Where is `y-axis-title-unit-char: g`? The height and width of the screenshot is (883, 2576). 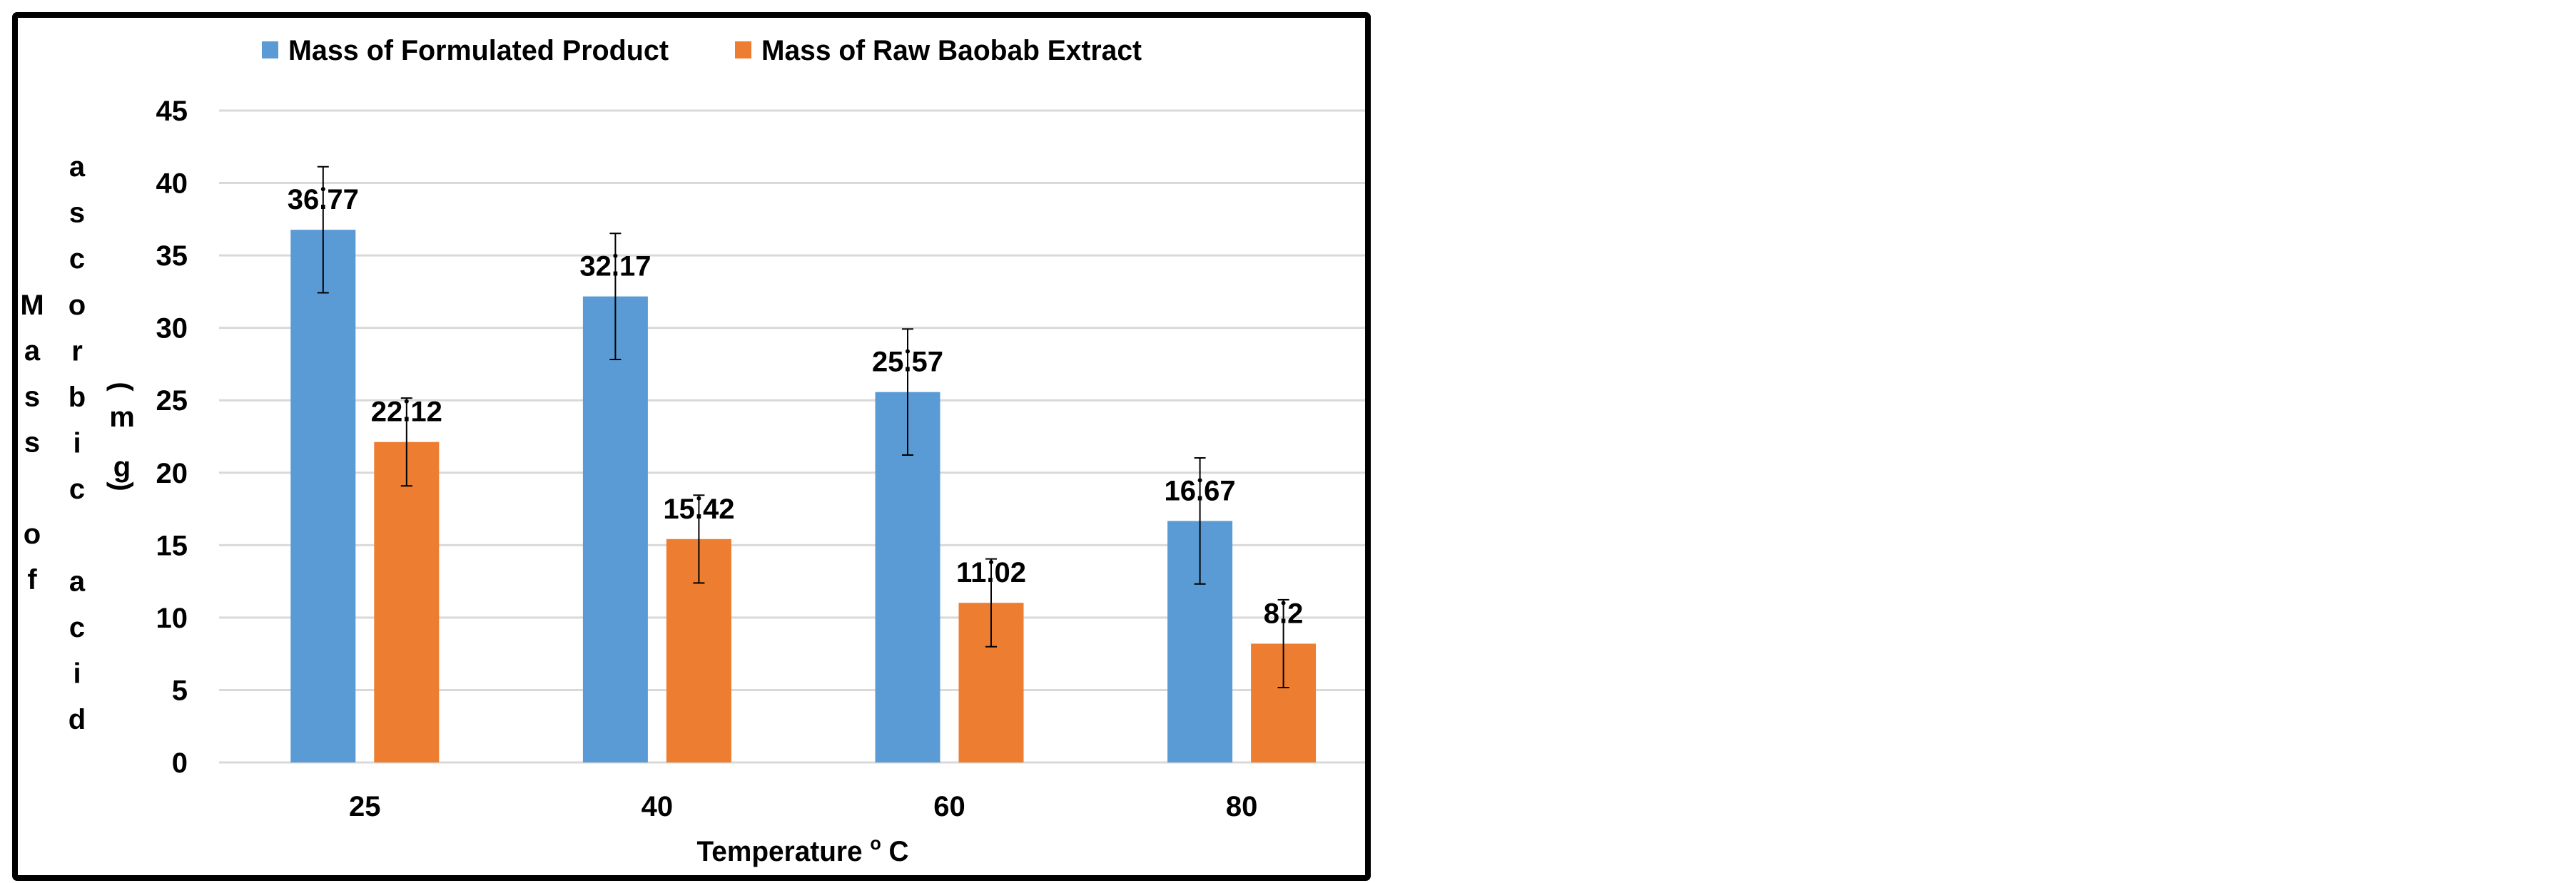
y-axis-title-unit-char: g is located at coordinates (122, 467).